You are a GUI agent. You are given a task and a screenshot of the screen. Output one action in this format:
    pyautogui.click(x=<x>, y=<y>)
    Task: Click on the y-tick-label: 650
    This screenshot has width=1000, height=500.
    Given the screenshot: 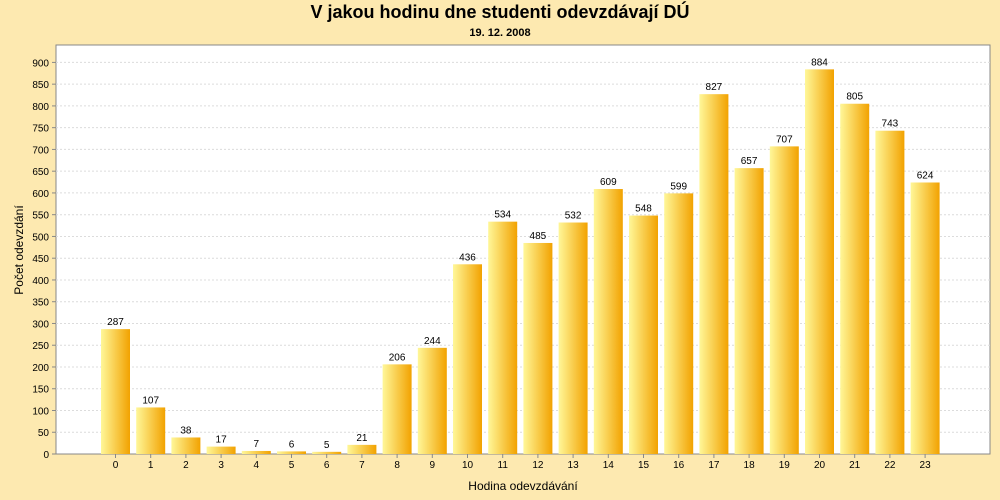 What is the action you would take?
    pyautogui.click(x=40, y=172)
    